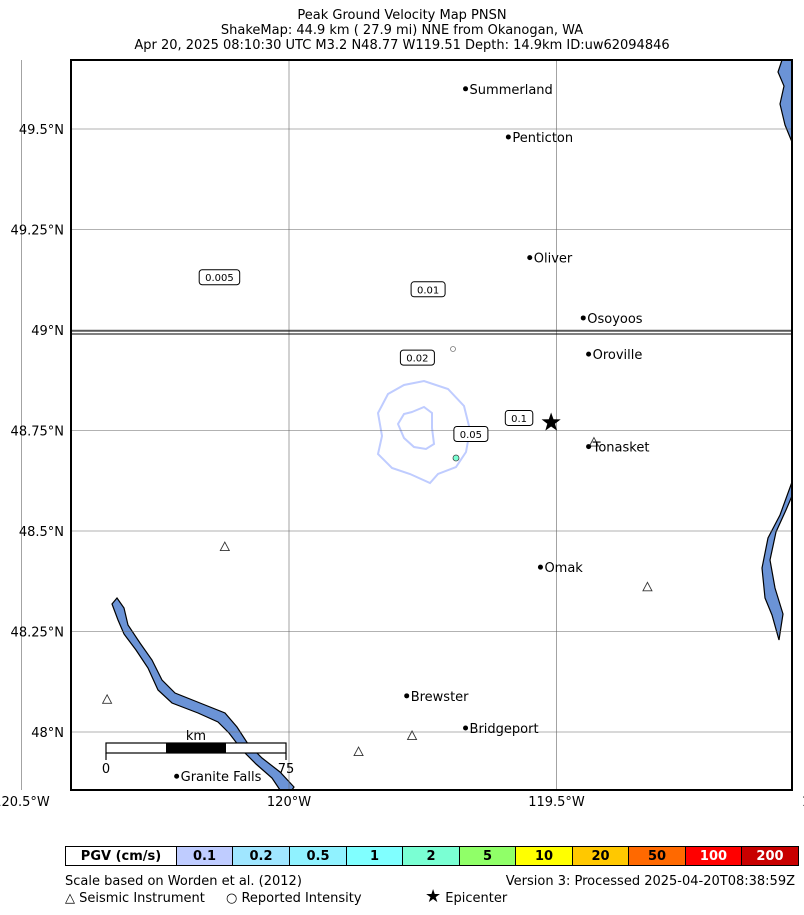 This screenshot has width=804, height=915. I want to click on contour-label: 0.05, so click(471, 434).